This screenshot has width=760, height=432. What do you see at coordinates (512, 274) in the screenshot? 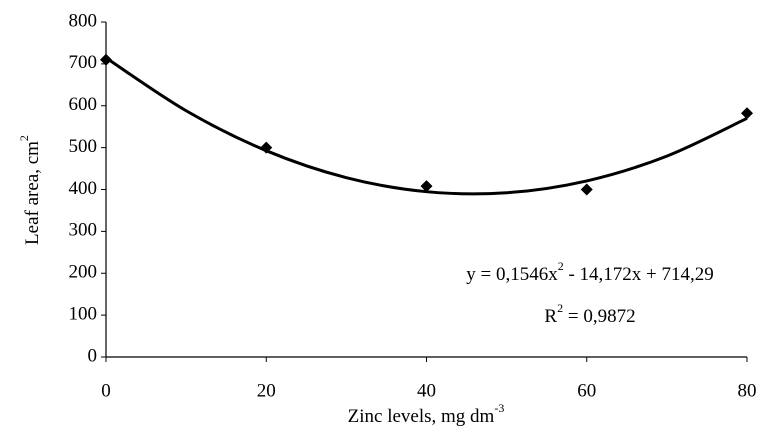
I see `equation-part: y = 0,1546x` at bounding box center [512, 274].